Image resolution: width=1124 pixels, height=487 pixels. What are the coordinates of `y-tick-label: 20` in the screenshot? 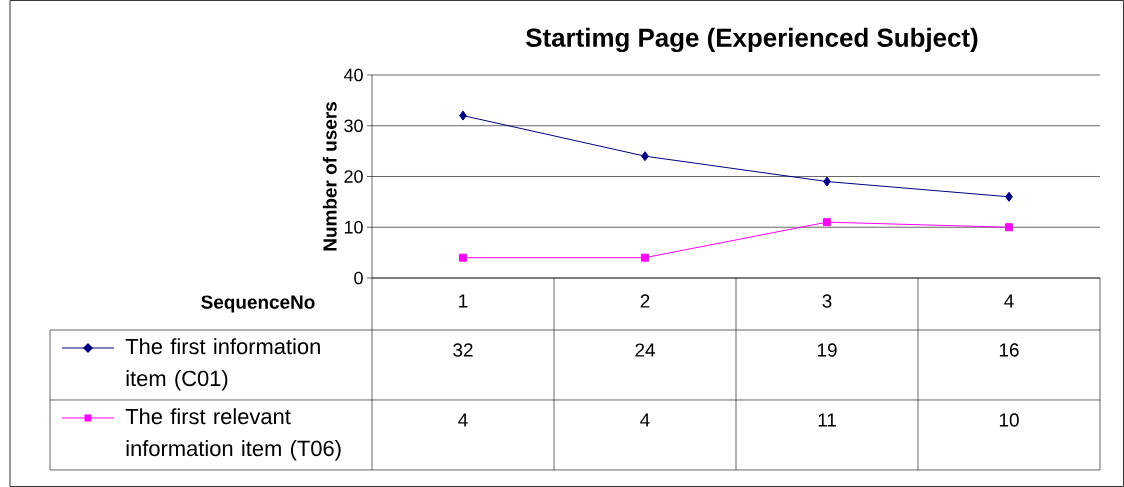 It's located at (353, 176).